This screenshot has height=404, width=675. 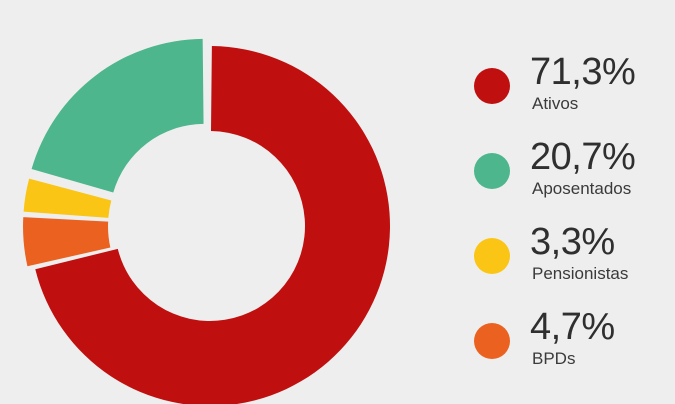 I want to click on legend-item-pensionistas: 3,3% Pensionistas, so click(x=574, y=264).